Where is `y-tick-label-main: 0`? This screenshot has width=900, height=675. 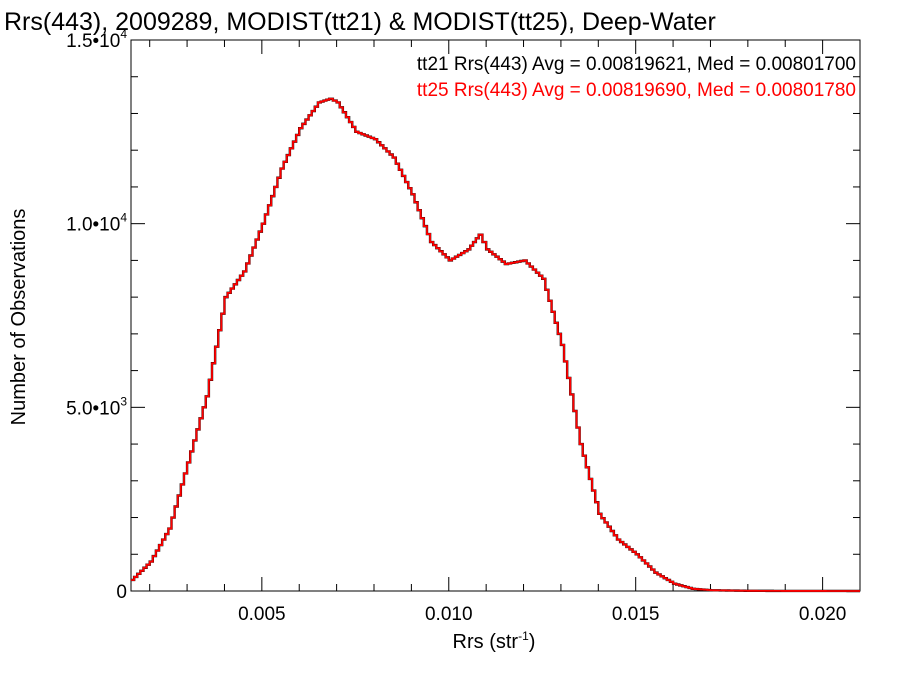
y-tick-label-main: 0 is located at coordinates (121, 592).